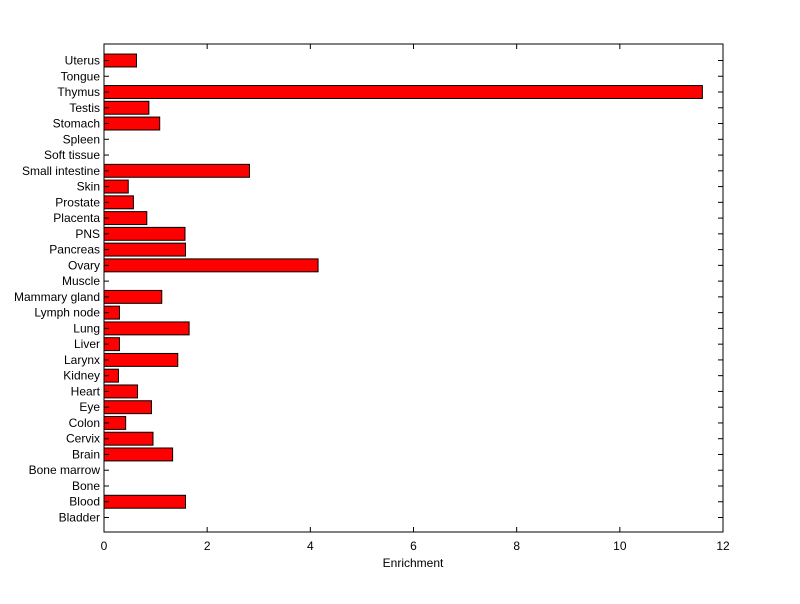 Image resolution: width=800 pixels, height=604 pixels. What do you see at coordinates (82, 360) in the screenshot?
I see `y-tick-label: Larynx` at bounding box center [82, 360].